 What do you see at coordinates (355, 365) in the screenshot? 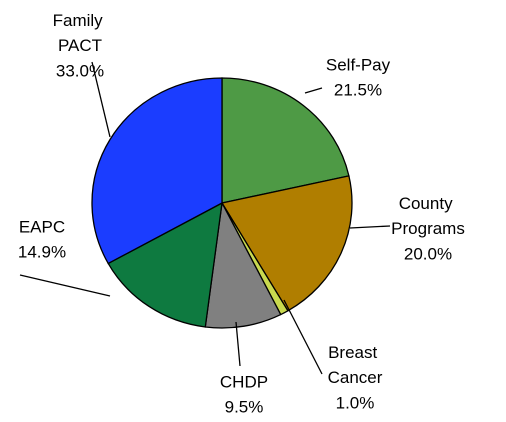
I see `slice-label: Breast Cancer` at bounding box center [355, 365].